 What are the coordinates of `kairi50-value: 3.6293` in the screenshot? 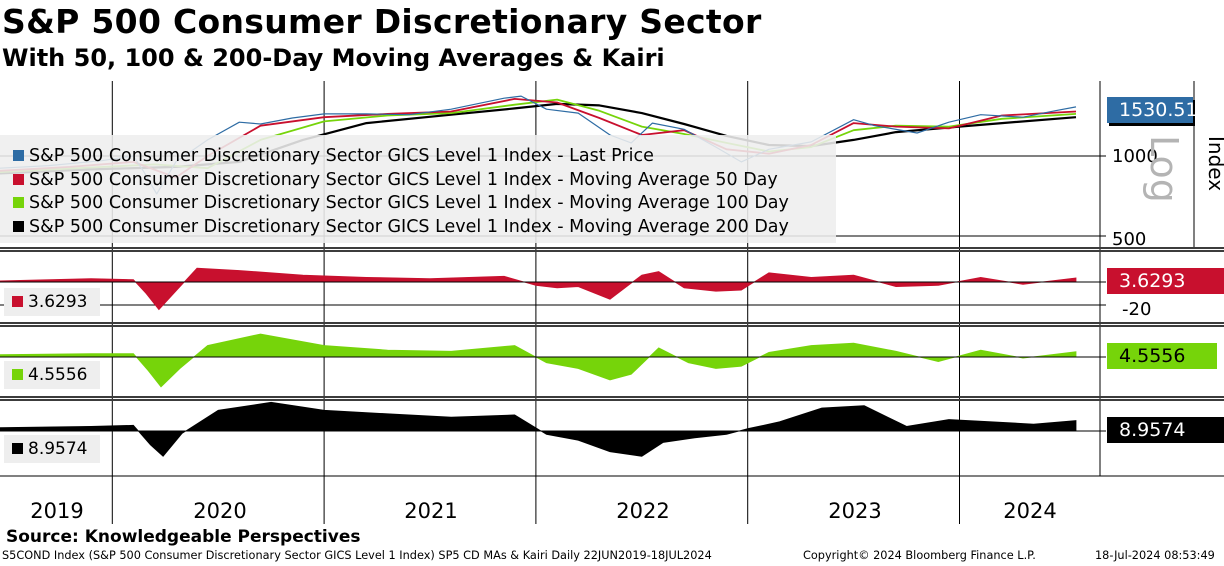 It's located at (58, 302).